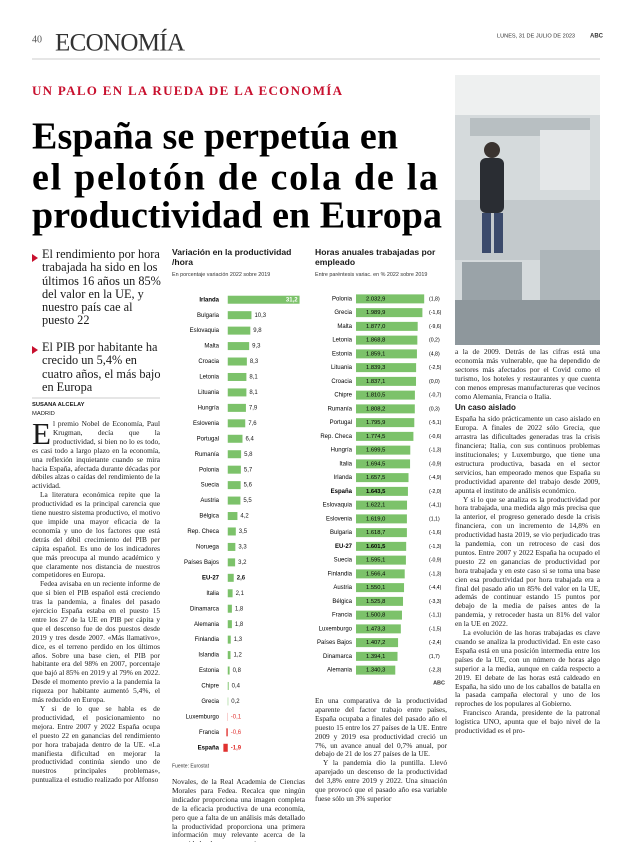 The width and height of the screenshot is (620, 846). I want to click on bullet-marker, so click(35, 258).